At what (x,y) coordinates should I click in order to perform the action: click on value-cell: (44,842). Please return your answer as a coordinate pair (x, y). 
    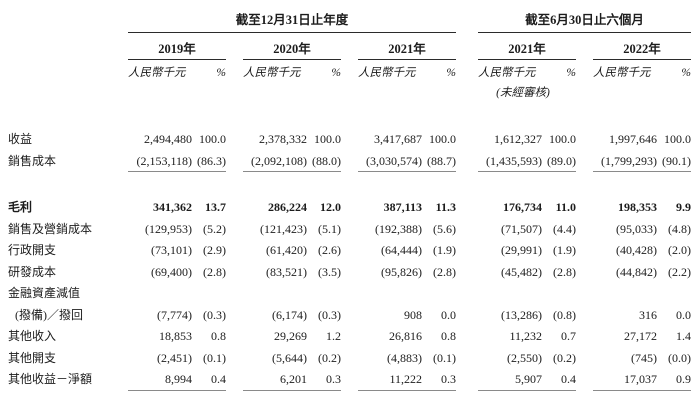
    Looking at the image, I should click on (636, 271).